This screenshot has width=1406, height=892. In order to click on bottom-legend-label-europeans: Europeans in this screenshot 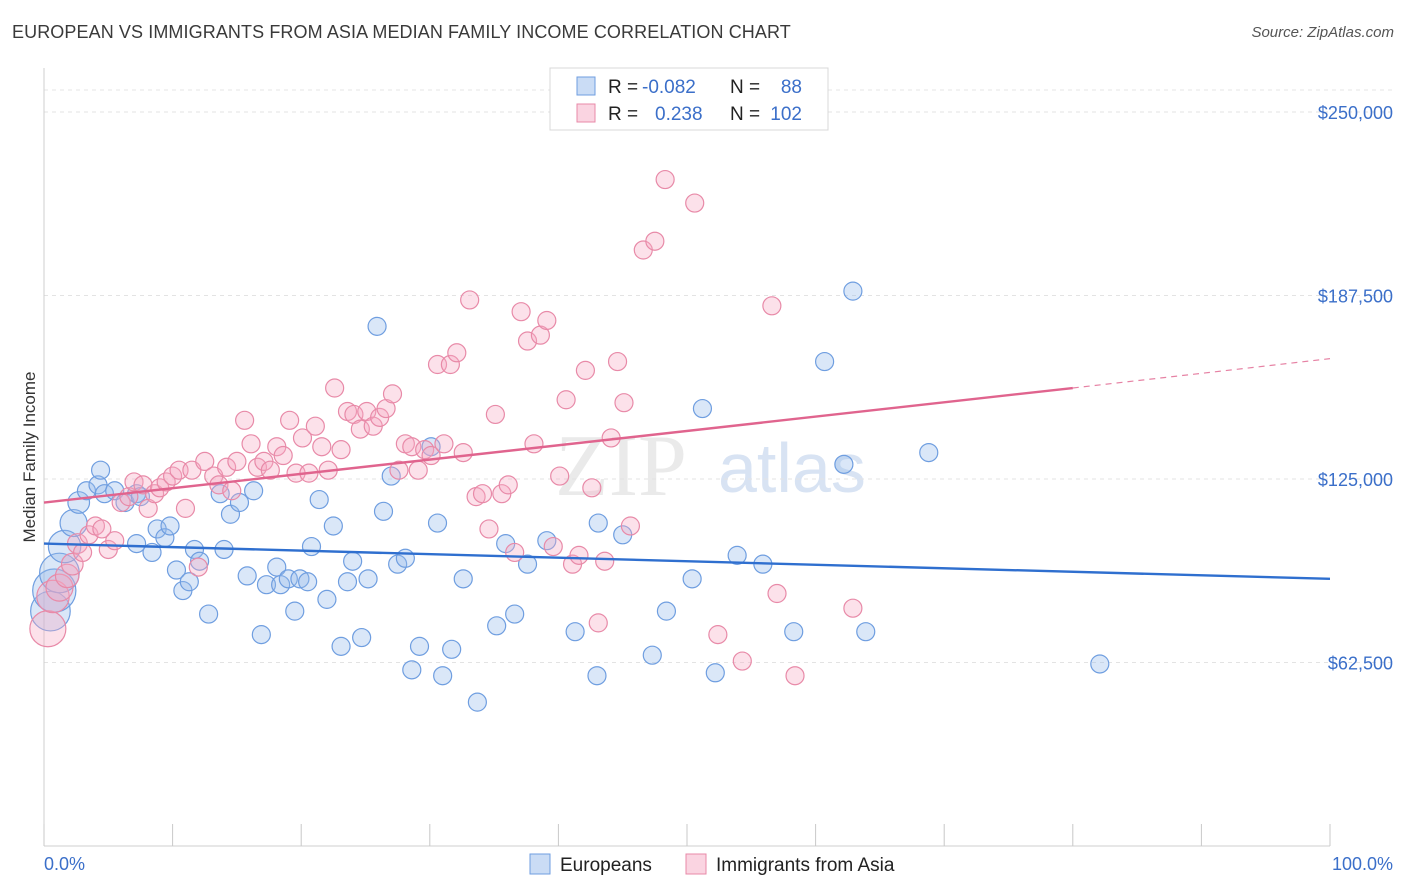, I will do `click(606, 865)`.